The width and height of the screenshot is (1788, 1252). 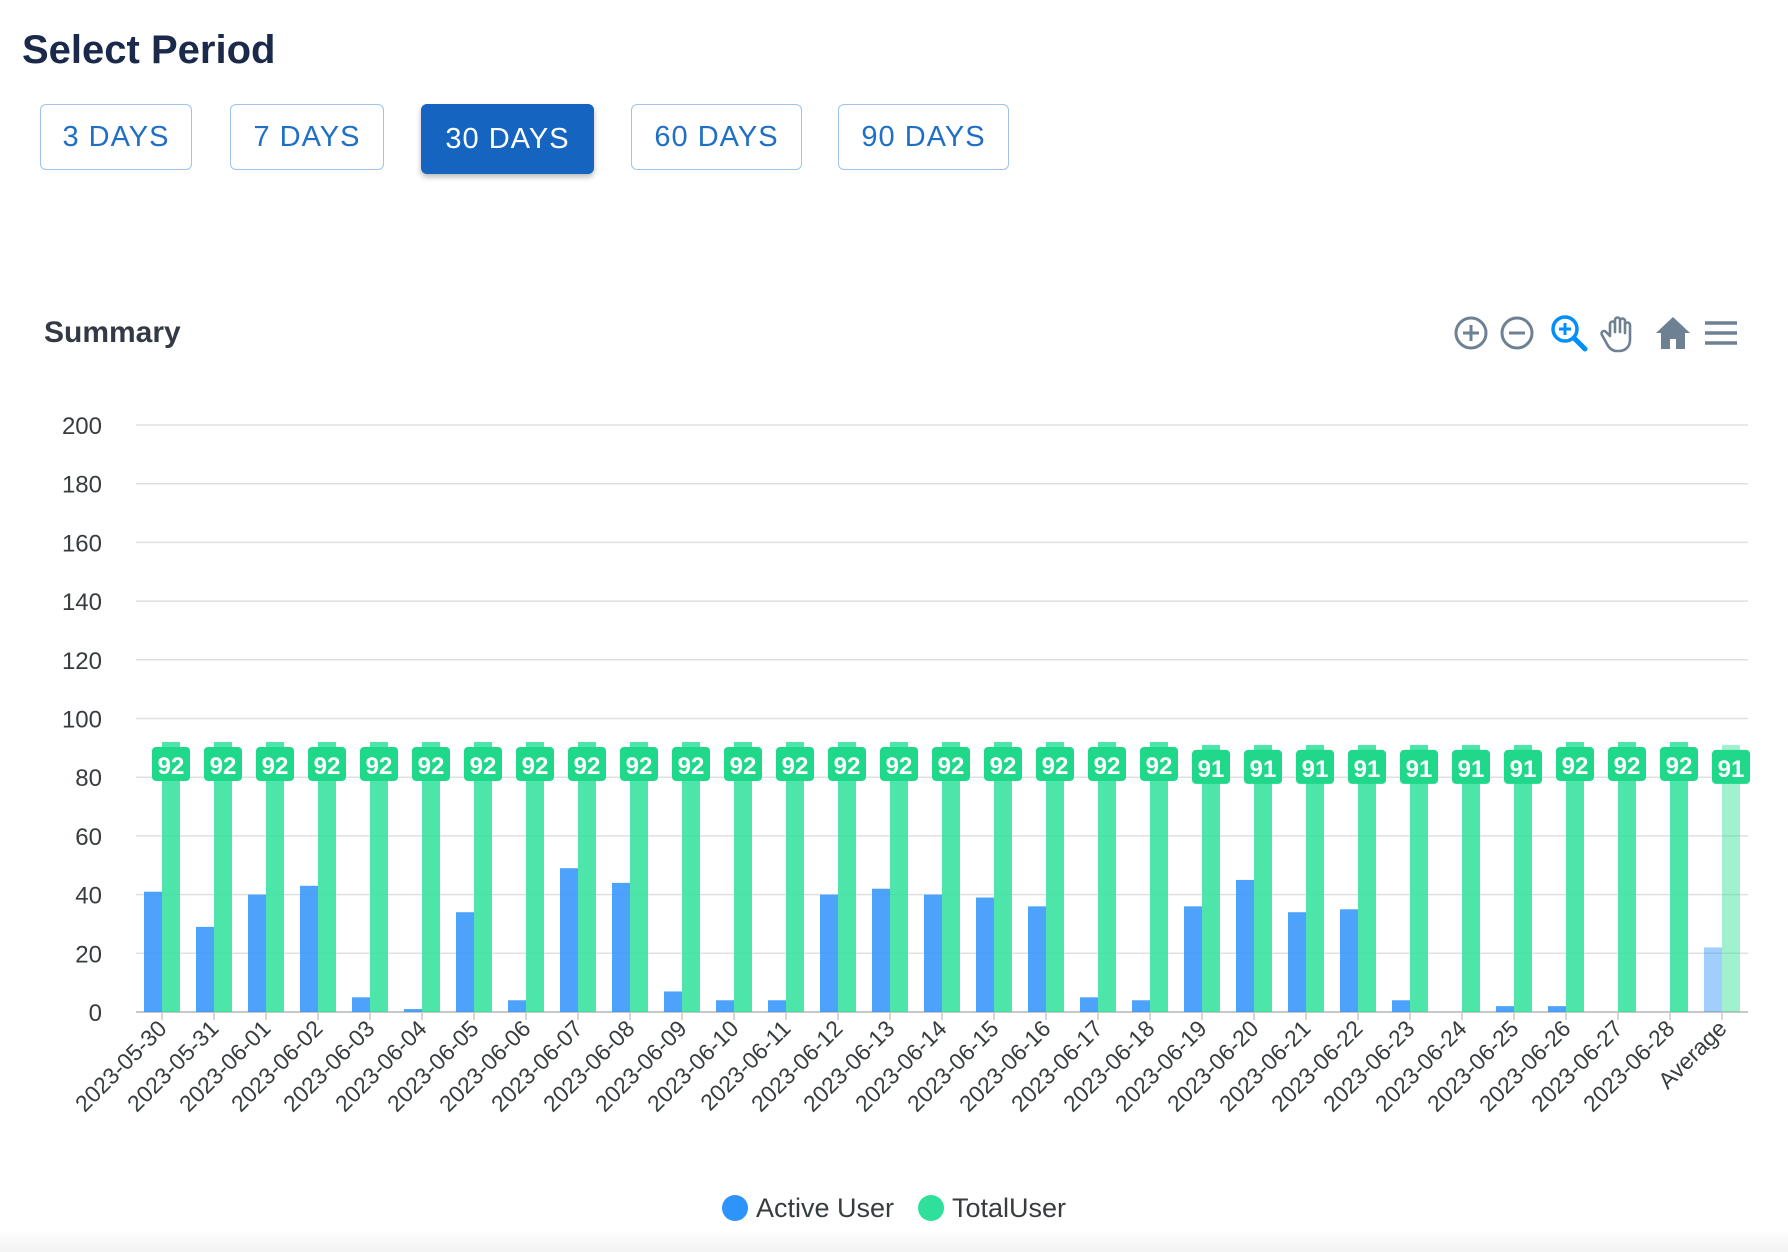 I want to click on y-tick-label: 180, so click(x=82, y=485).